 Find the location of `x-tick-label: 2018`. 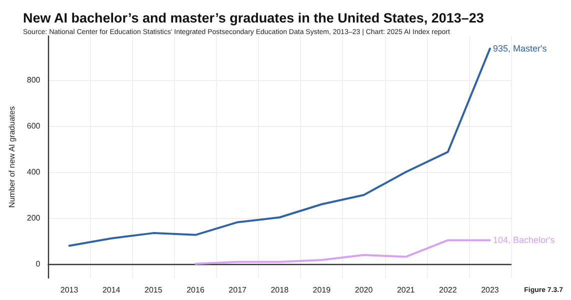

x-tick-label: 2018 is located at coordinates (280, 290).